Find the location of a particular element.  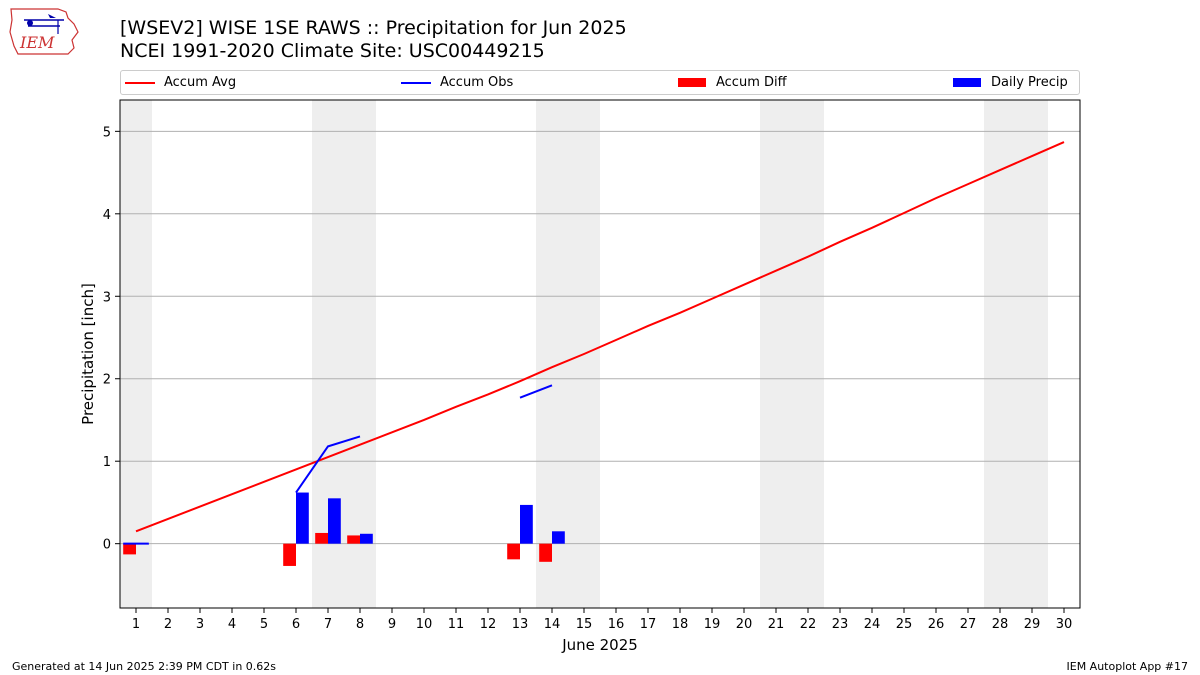

legend-item-accum-avg: Accum Avg is located at coordinates (180, 82).